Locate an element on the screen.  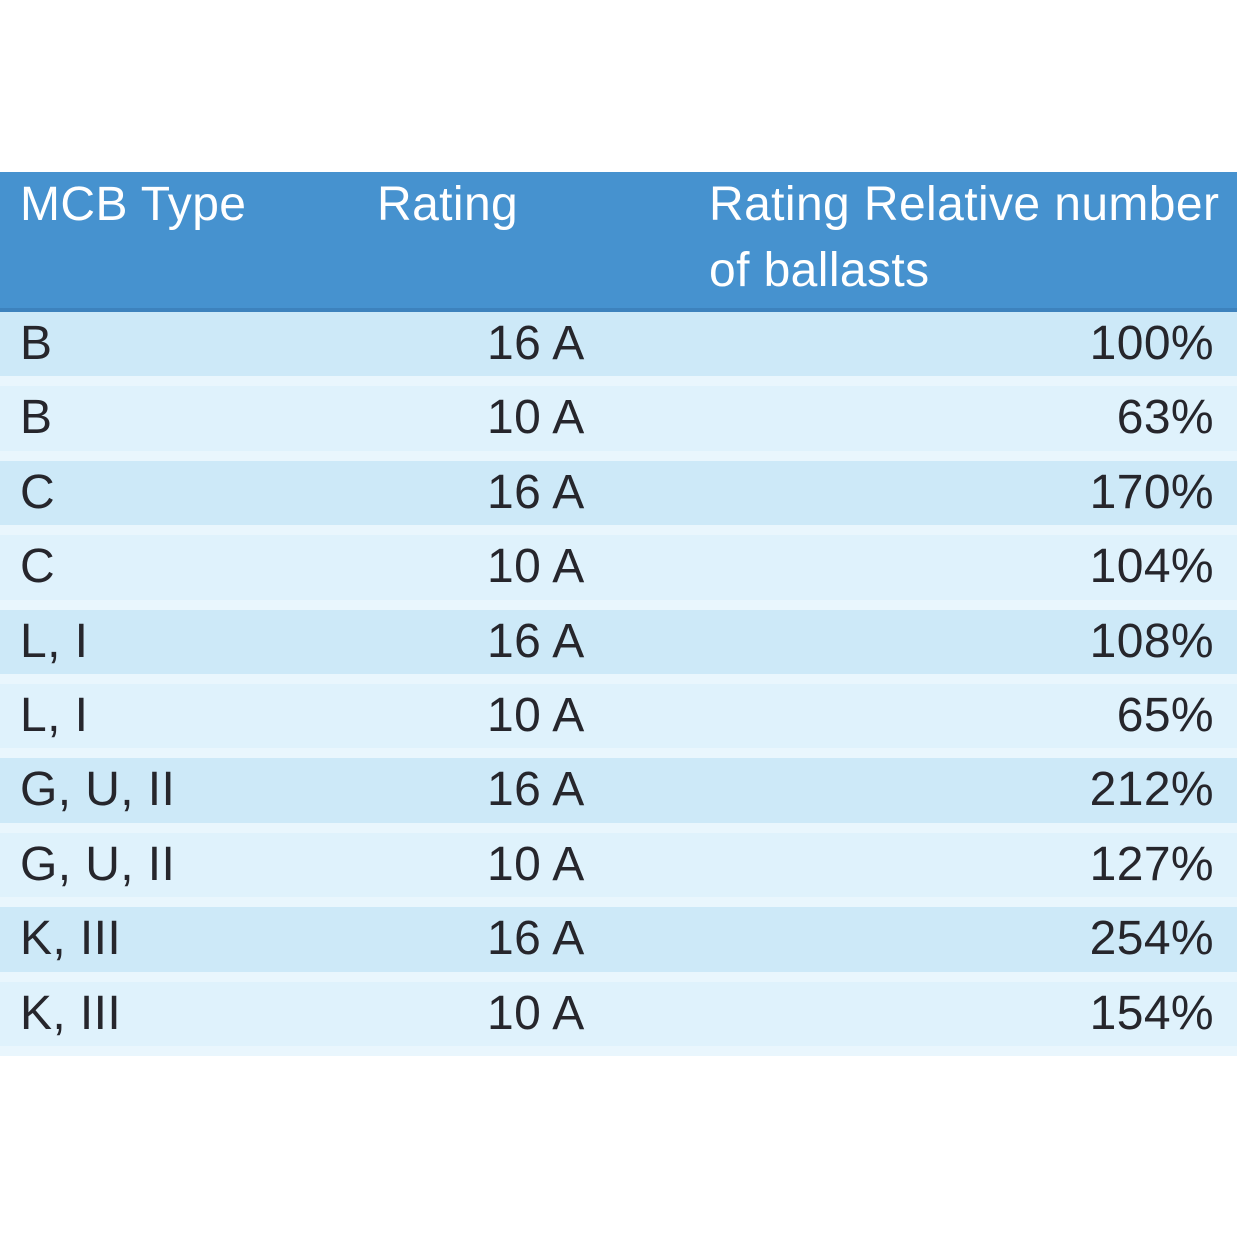
table-row: K, III 10 A 154% is located at coordinates (618, 1018).